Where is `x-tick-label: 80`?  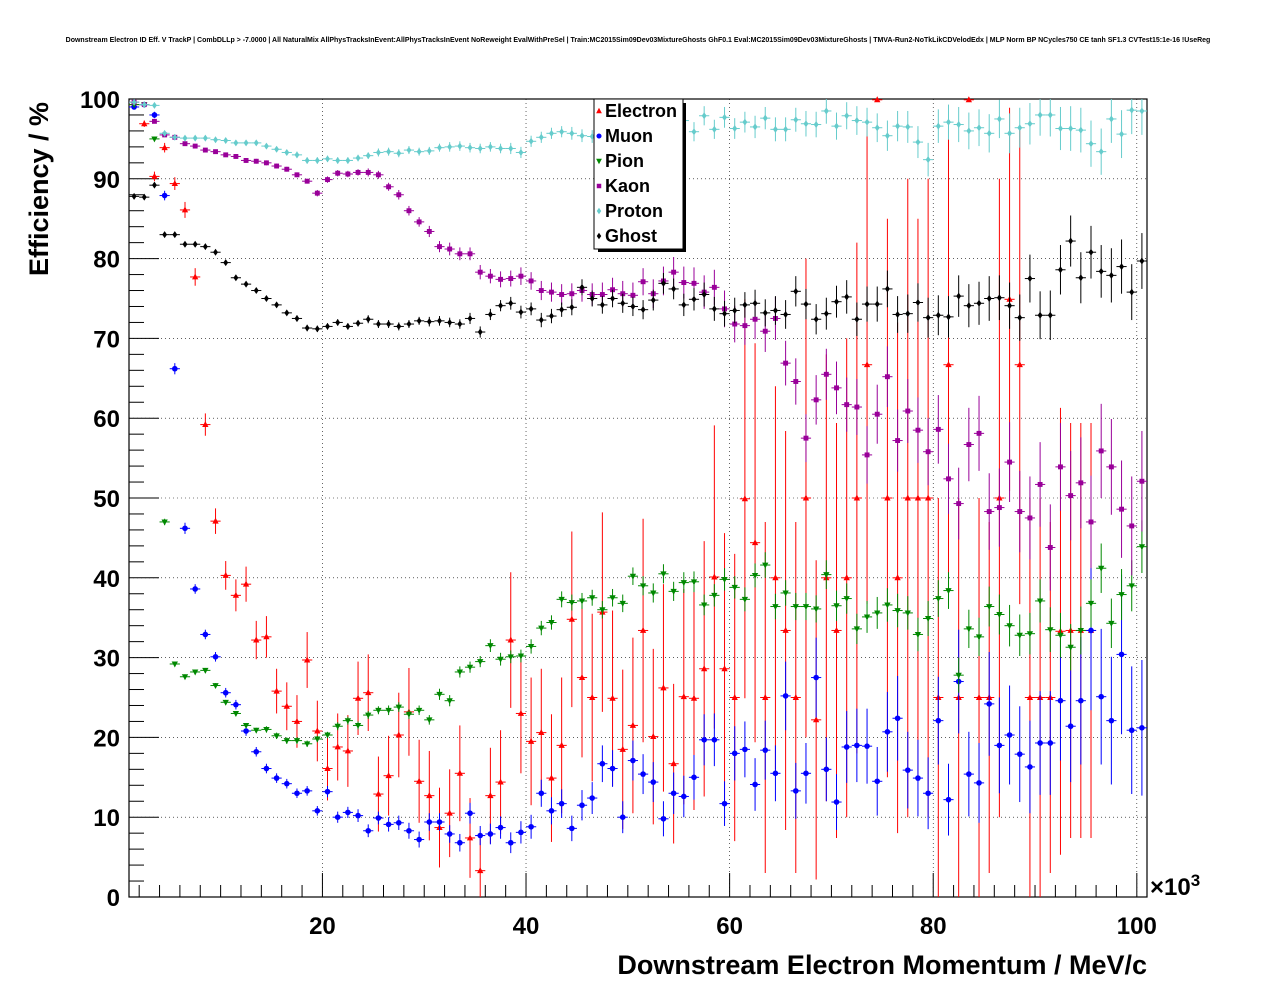 x-tick-label: 80 is located at coordinates (933, 926).